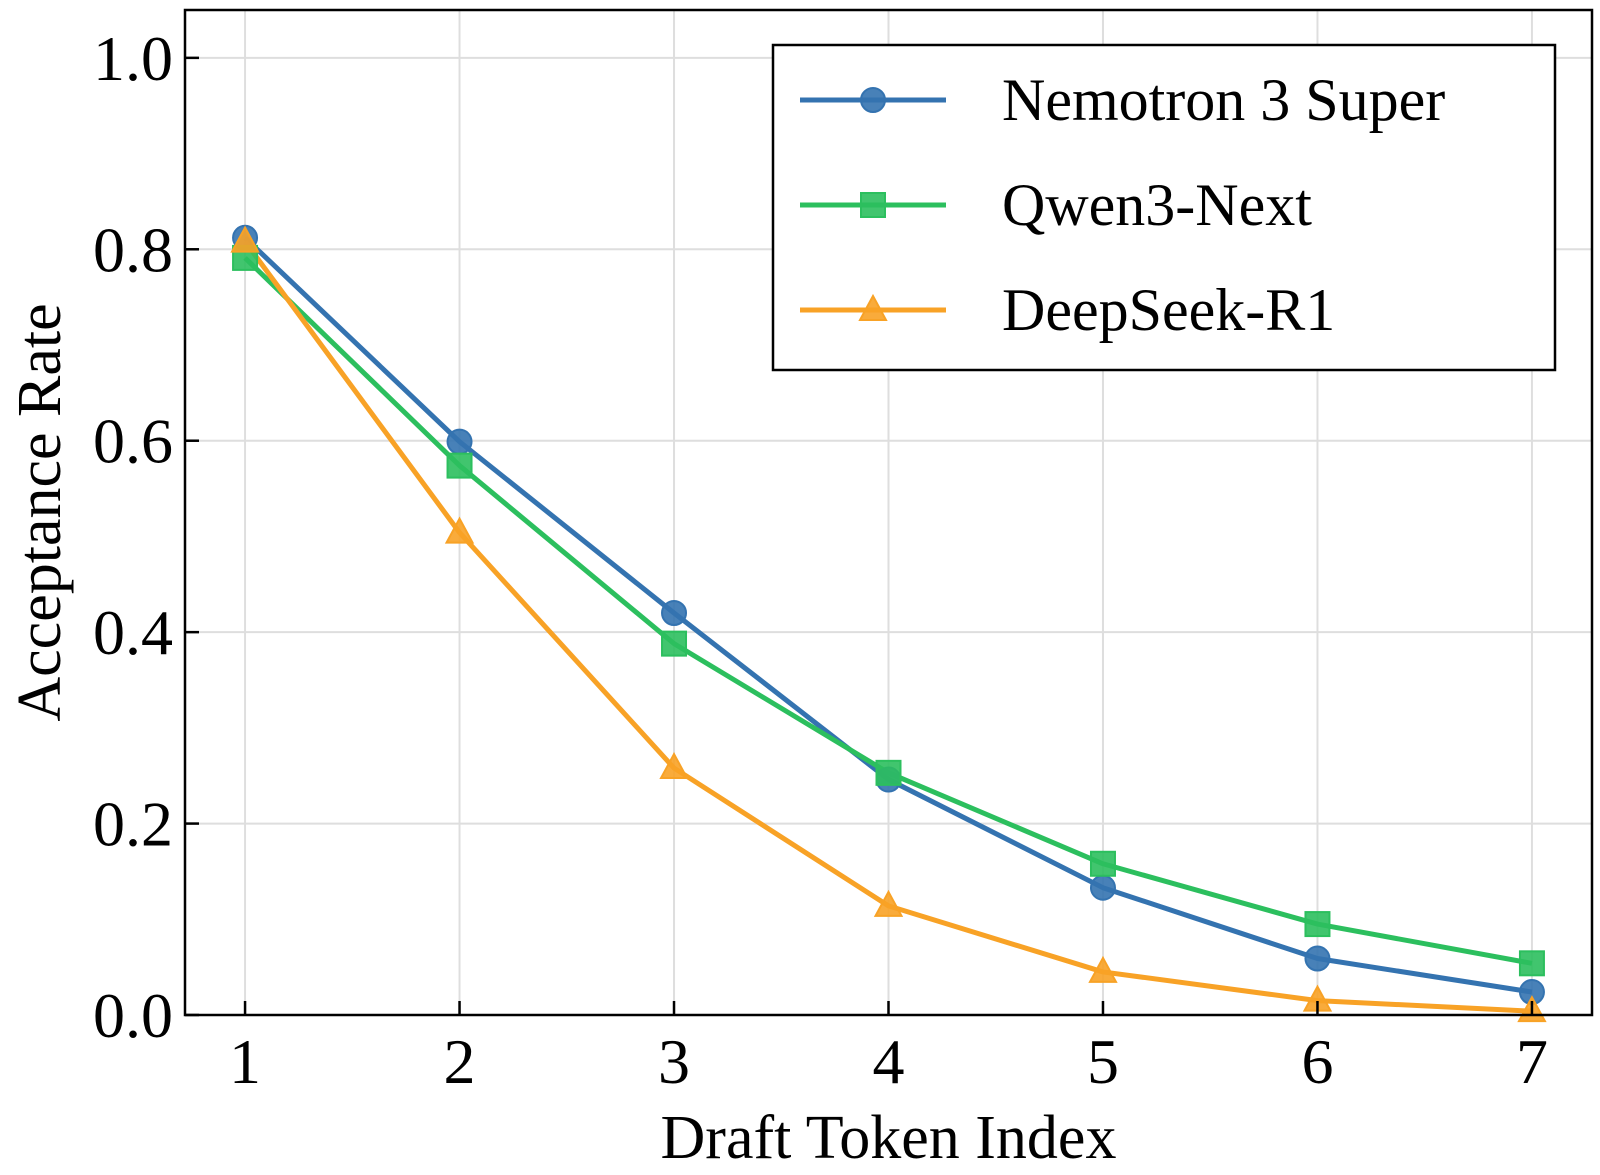 The width and height of the screenshot is (1600, 1175). Describe the element at coordinates (245, 1061) in the screenshot. I see `x-tick-label: 1` at that location.